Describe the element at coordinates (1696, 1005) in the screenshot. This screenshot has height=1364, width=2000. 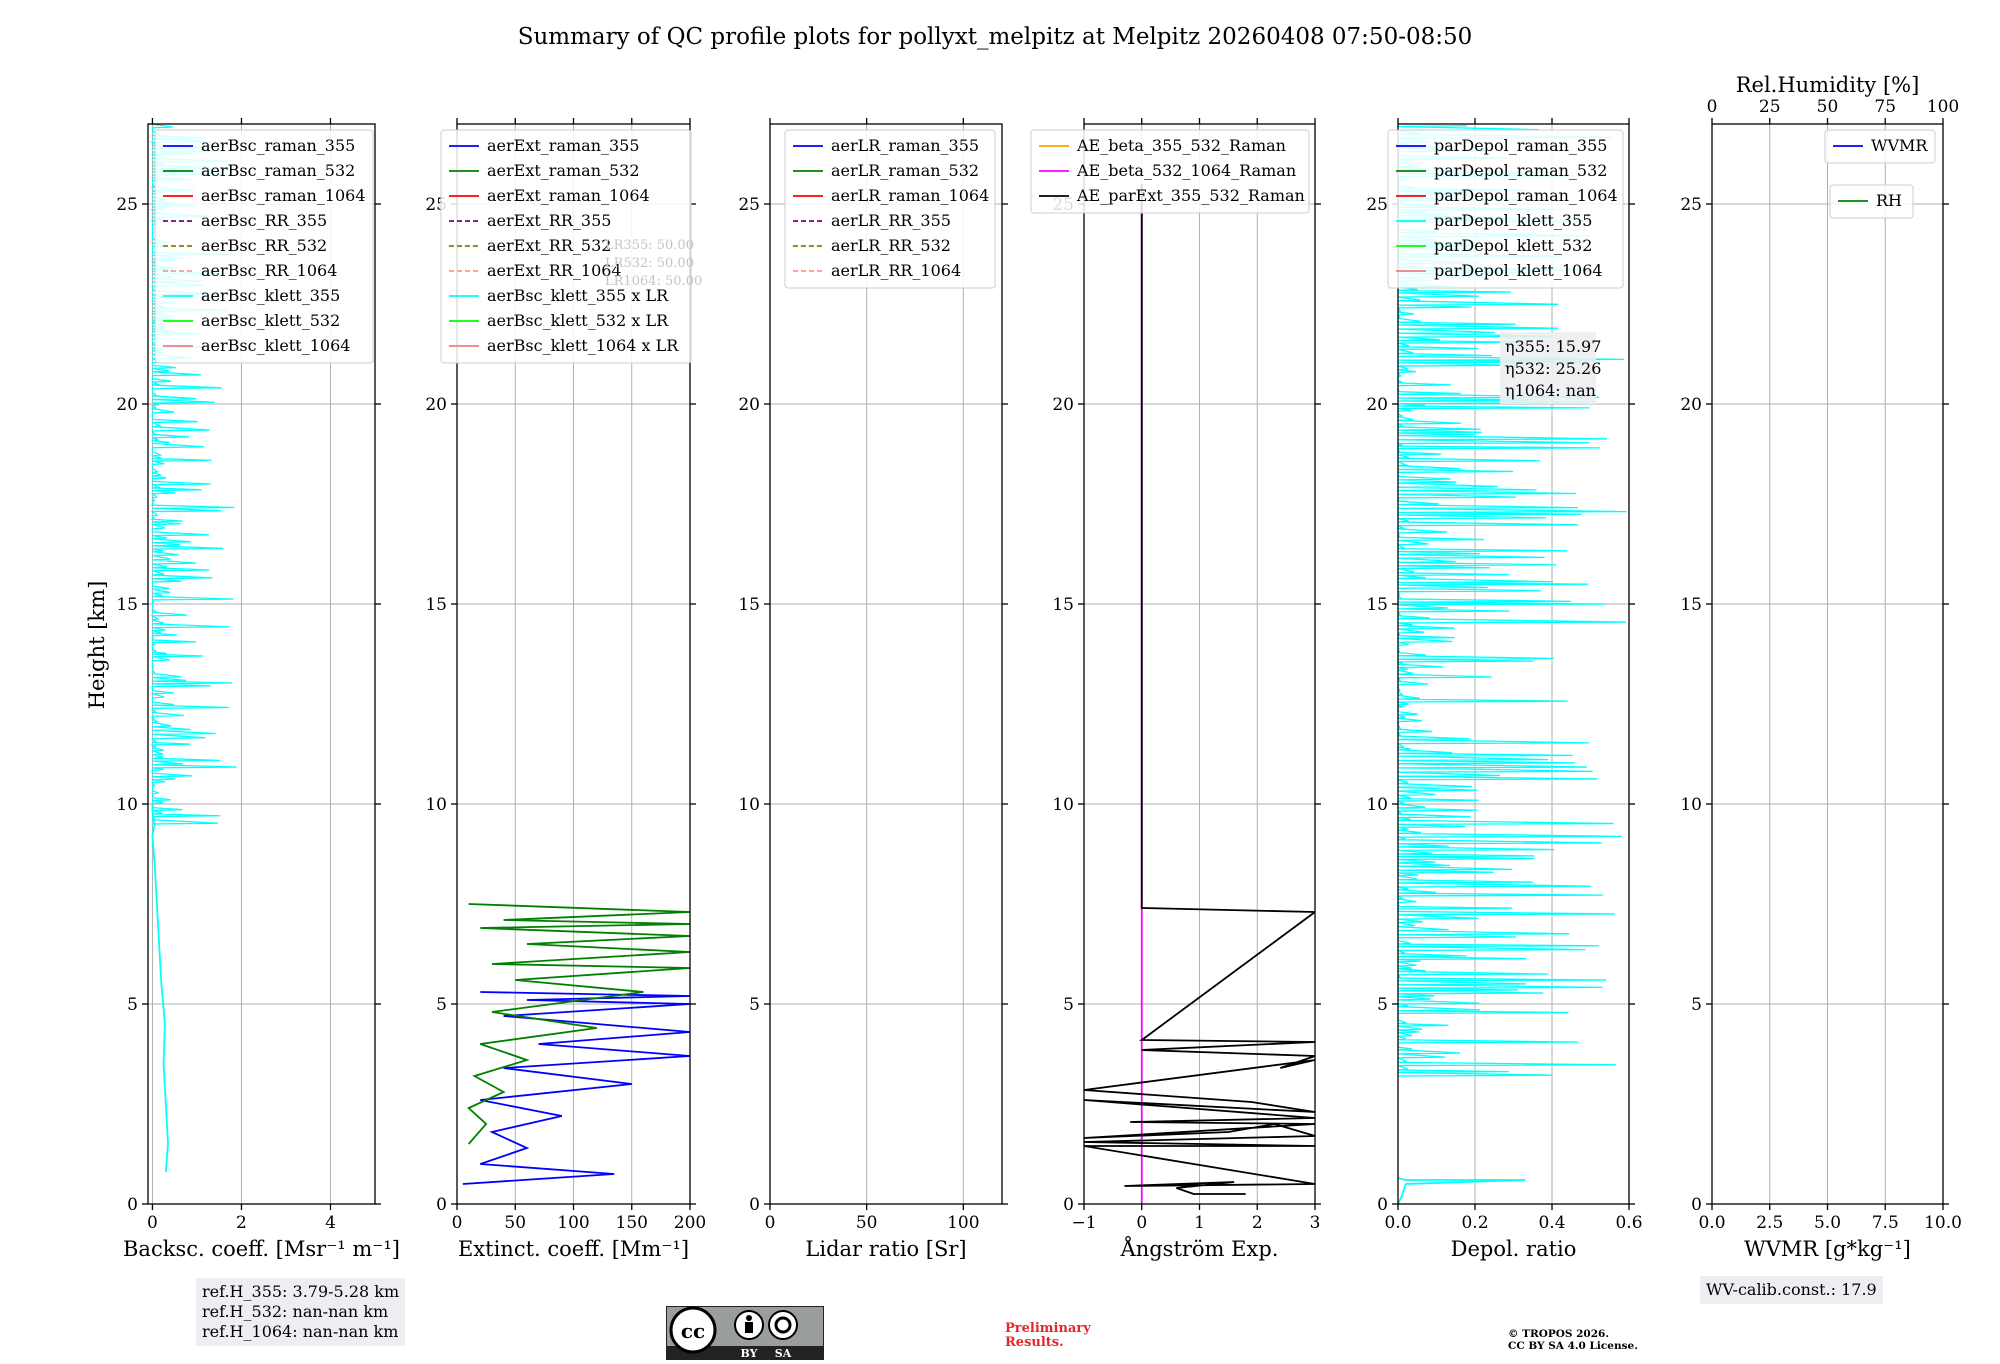
I see `wv-ytick-label: 5` at that location.